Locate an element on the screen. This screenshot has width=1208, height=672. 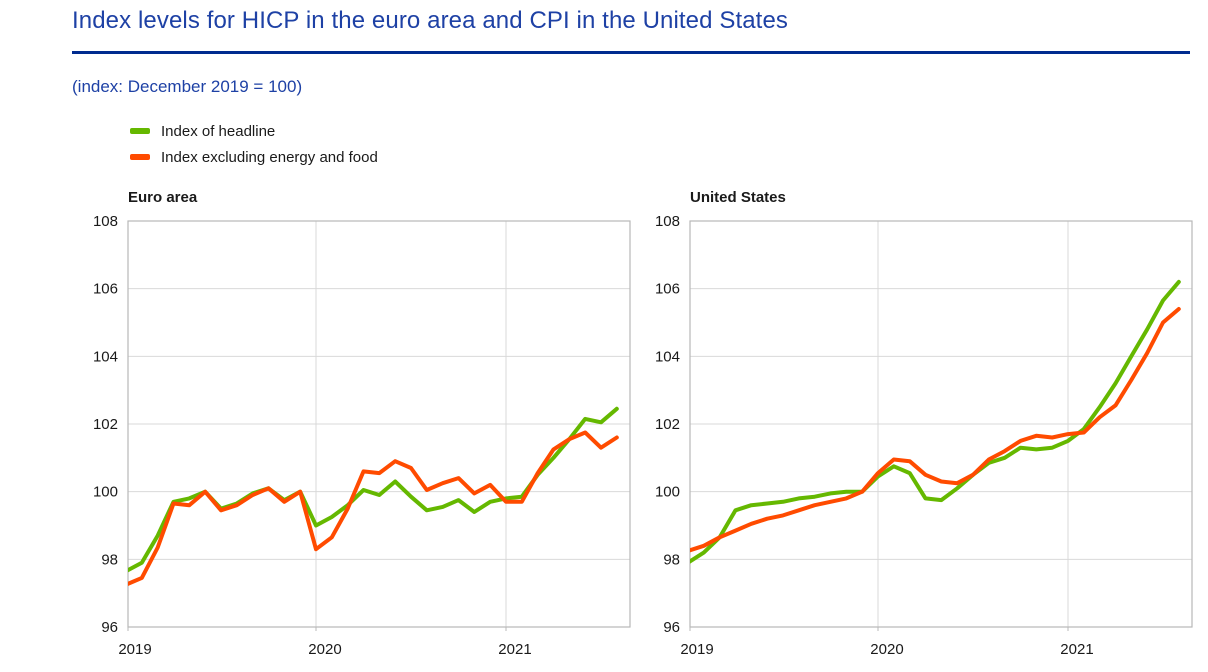
legend-item-core: Index excluding energy and food is located at coordinates (254, 157).